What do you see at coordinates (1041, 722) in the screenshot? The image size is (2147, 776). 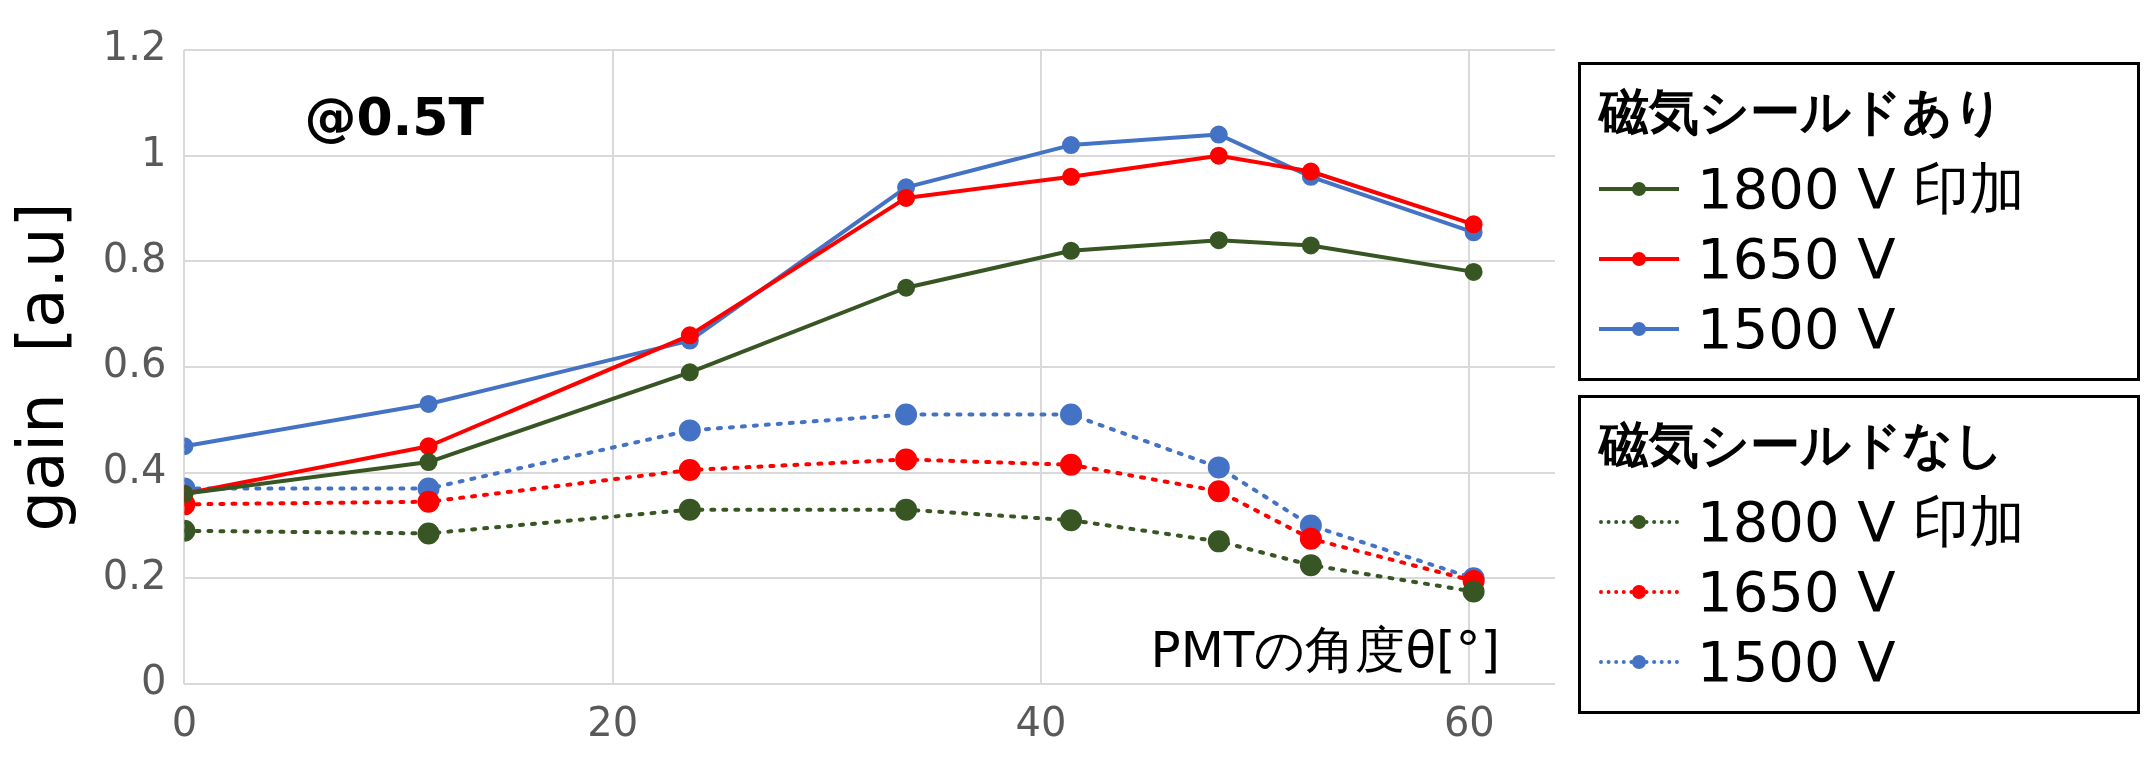 I see `x-tick-label: 40` at bounding box center [1041, 722].